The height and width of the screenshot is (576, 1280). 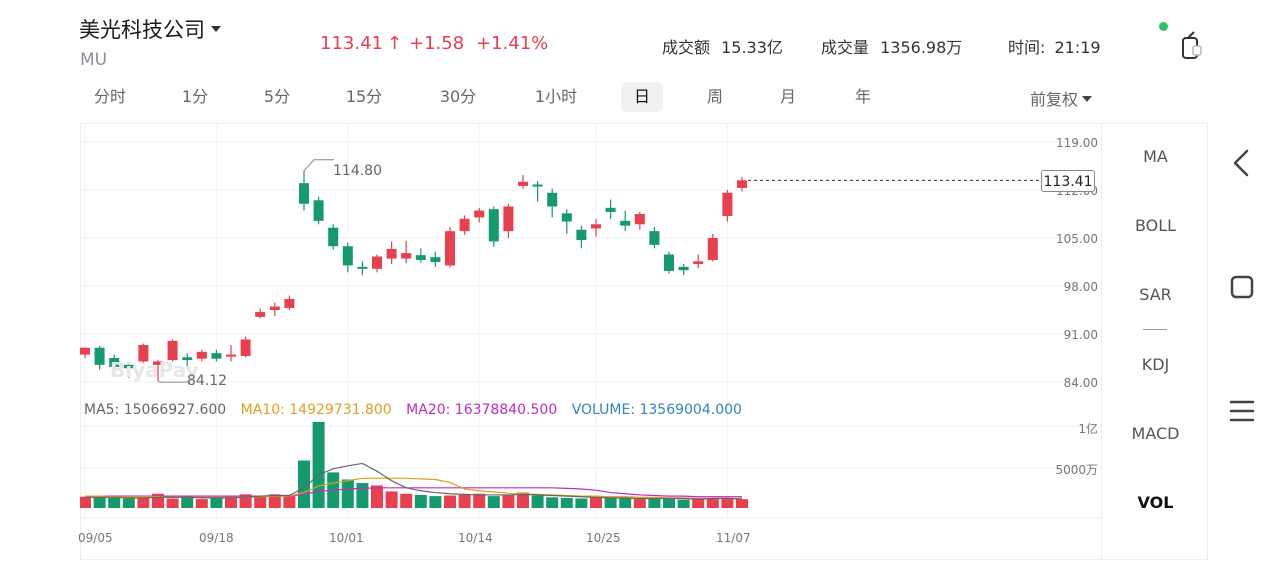 I want to click on x-tick-label: 11/07, so click(x=733, y=538).